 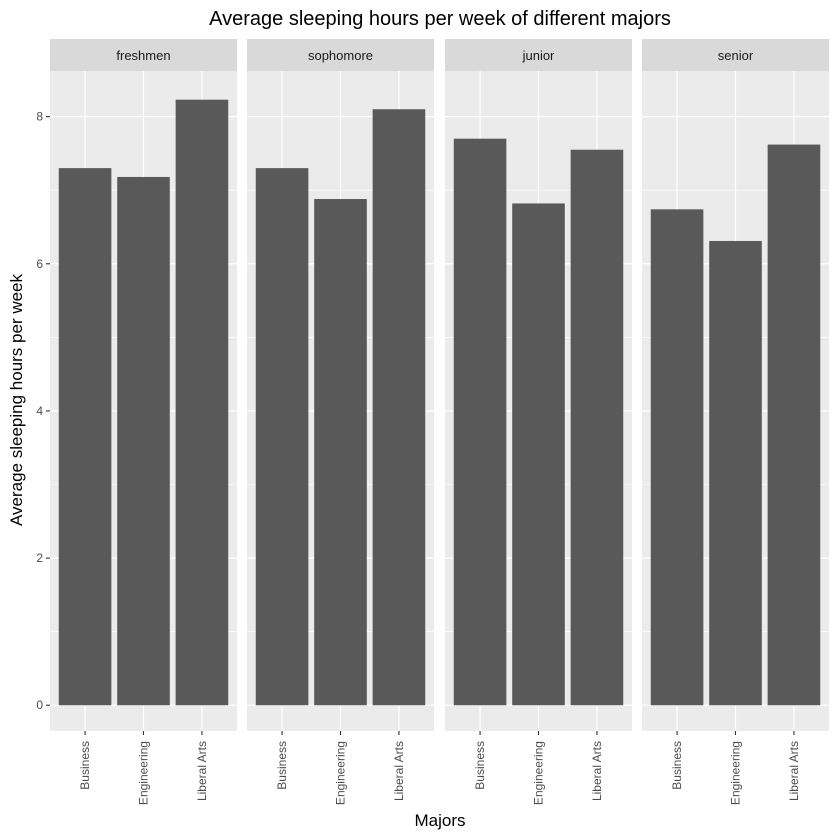 I want to click on facet-strip-label: sophomore, so click(x=340, y=55).